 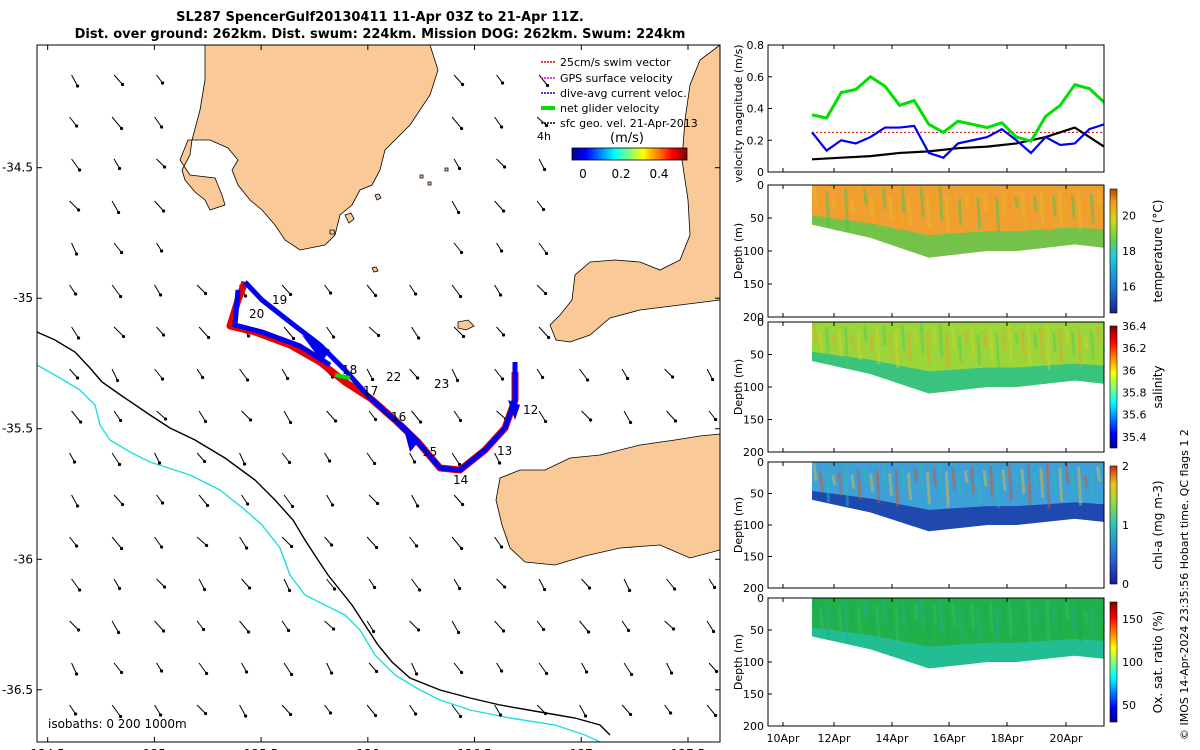 What do you see at coordinates (607, 499) in the screenshot?
I see `land-kangaroo-island` at bounding box center [607, 499].